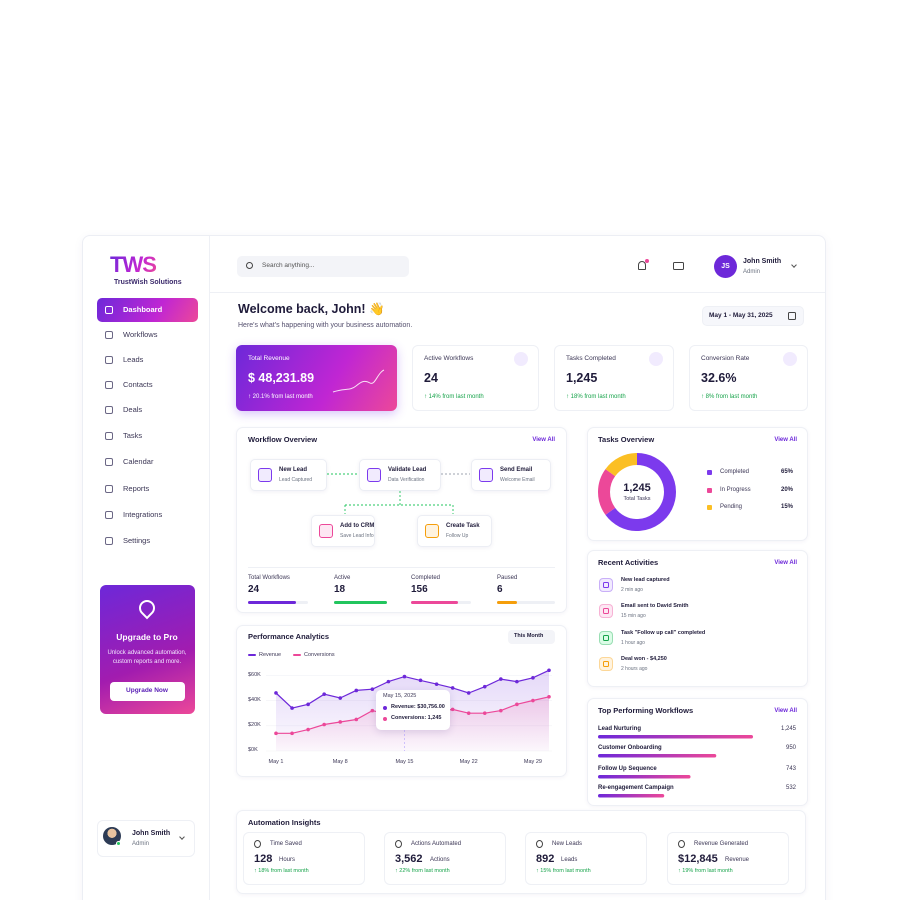  Describe the element at coordinates (254, 589) in the screenshot. I see `stat-value: 24` at that location.